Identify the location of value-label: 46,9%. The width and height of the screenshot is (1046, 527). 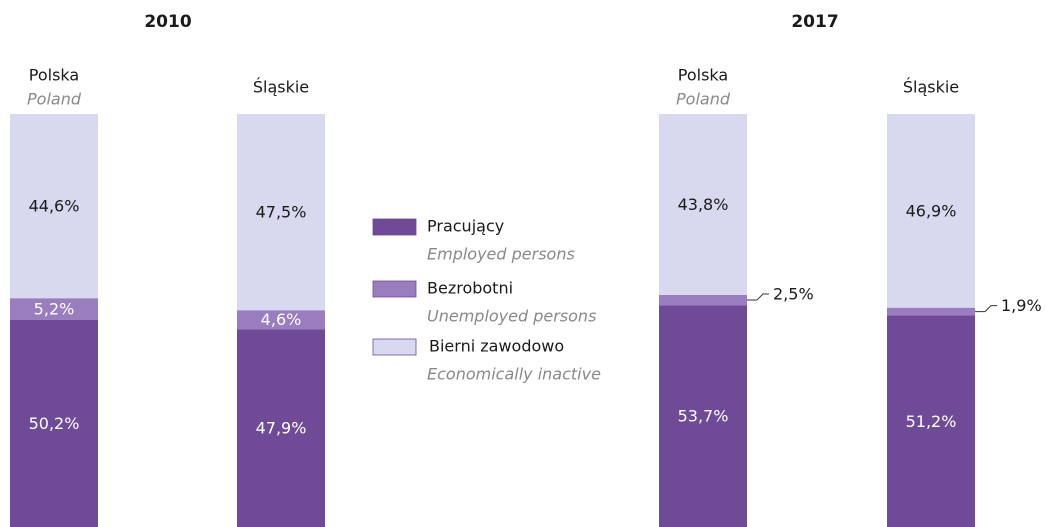
(931, 210).